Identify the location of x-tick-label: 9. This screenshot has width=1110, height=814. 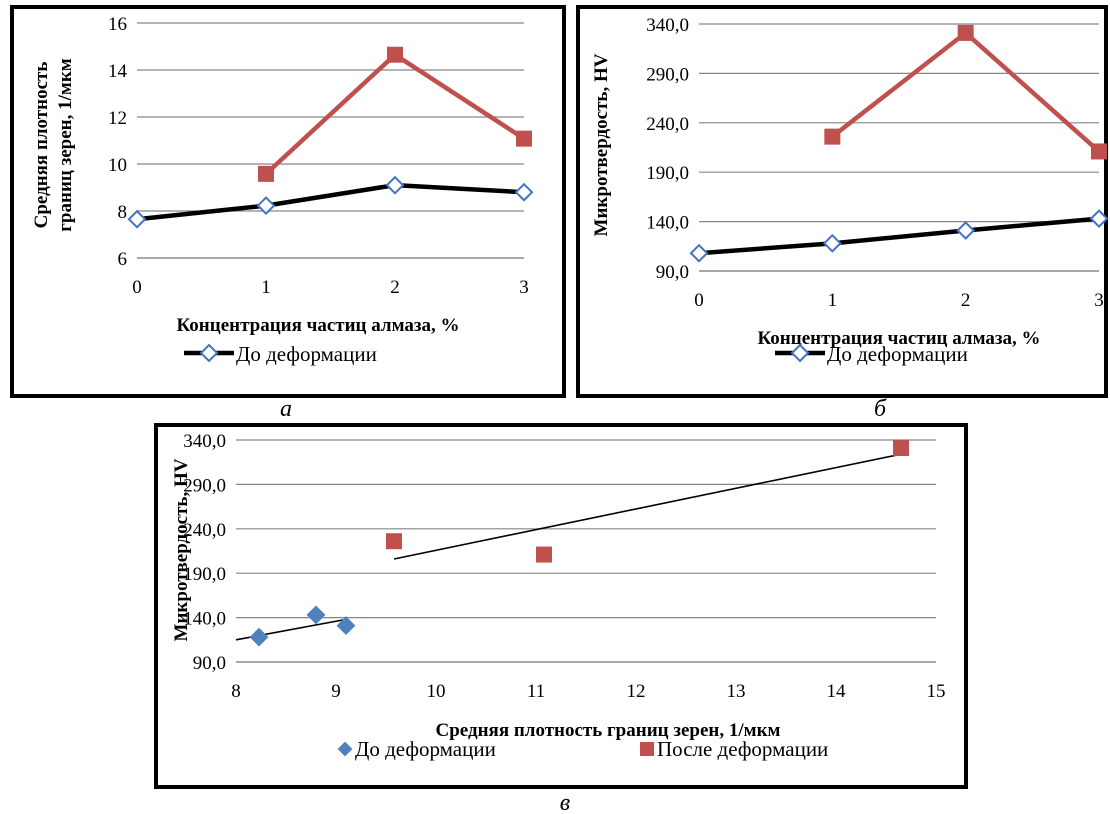
(336, 691).